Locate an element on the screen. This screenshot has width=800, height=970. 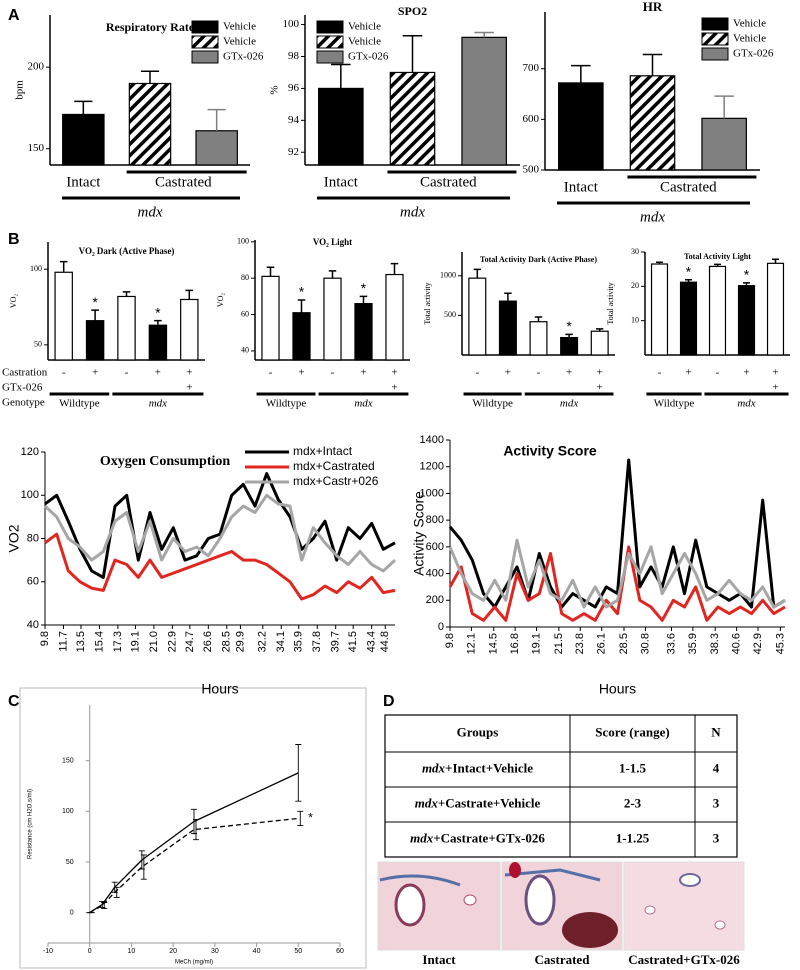
x-tick-label: 32.2 is located at coordinates (263, 641).